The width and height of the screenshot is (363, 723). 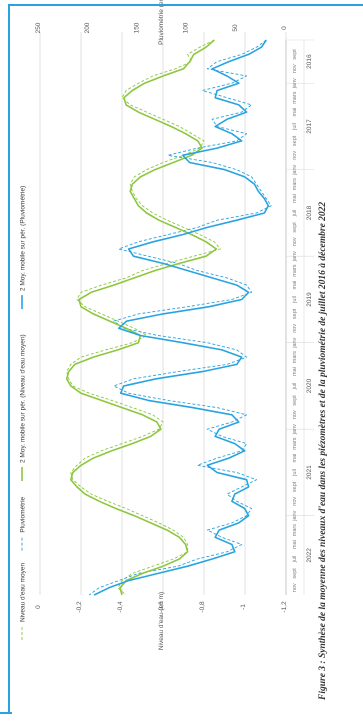 What do you see at coordinates (309, 555) in the screenshot?
I see `year-label: 2022` at bounding box center [309, 555].